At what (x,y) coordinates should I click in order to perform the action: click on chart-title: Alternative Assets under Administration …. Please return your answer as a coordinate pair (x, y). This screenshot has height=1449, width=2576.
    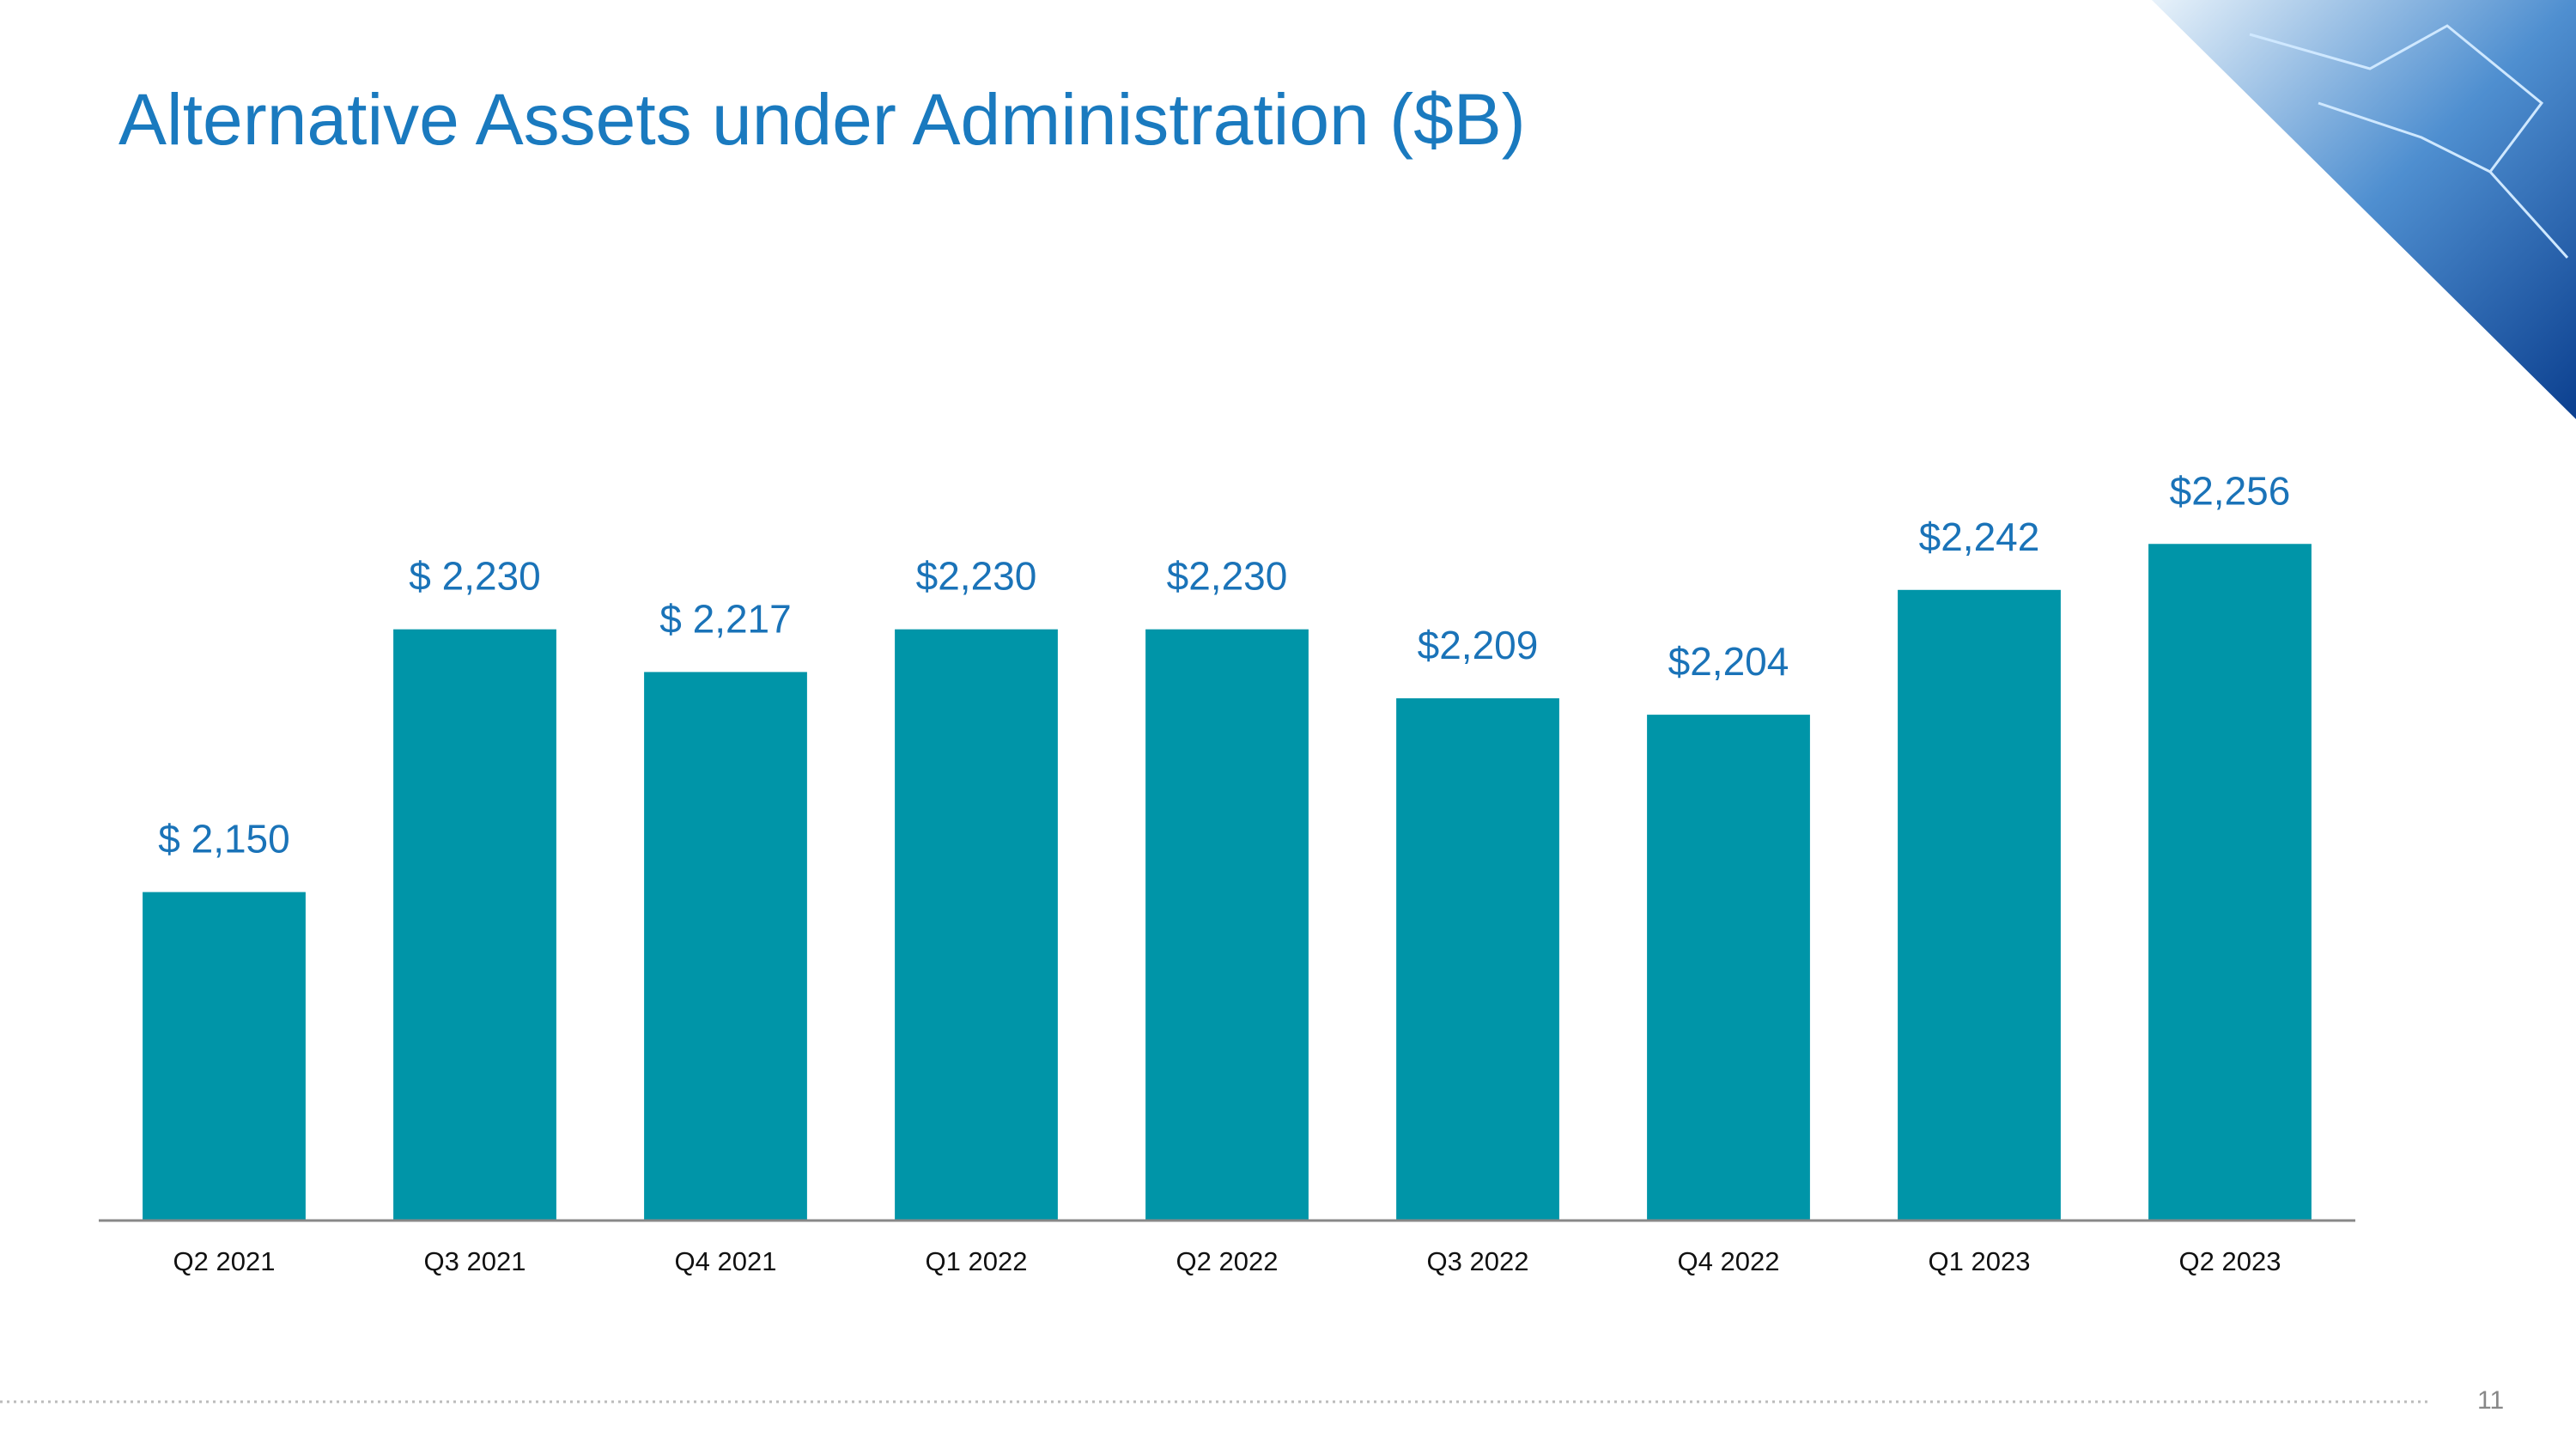
    Looking at the image, I should click on (822, 119).